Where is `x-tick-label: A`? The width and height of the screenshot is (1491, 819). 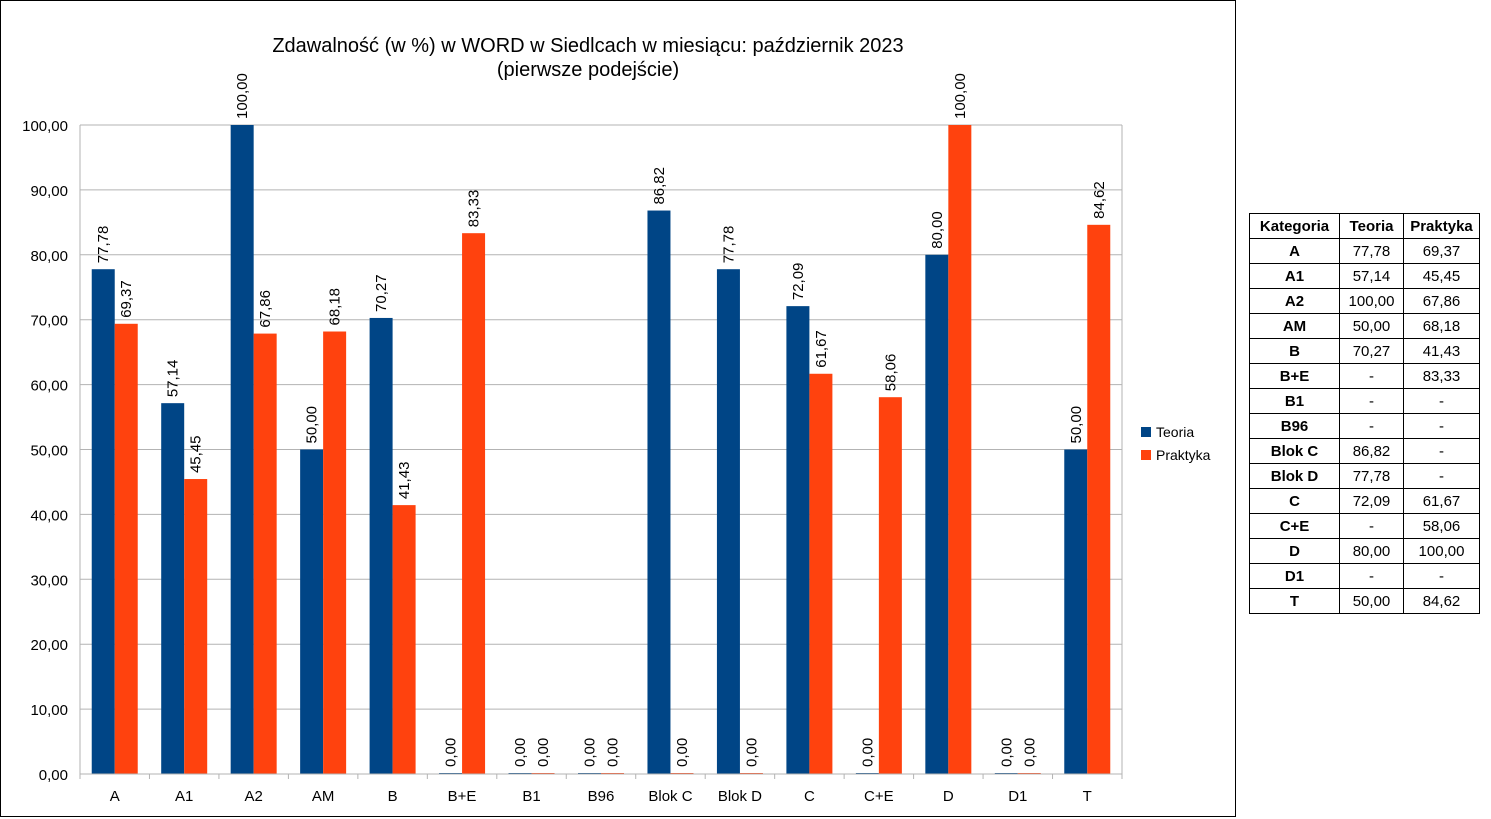 x-tick-label: A is located at coordinates (115, 796).